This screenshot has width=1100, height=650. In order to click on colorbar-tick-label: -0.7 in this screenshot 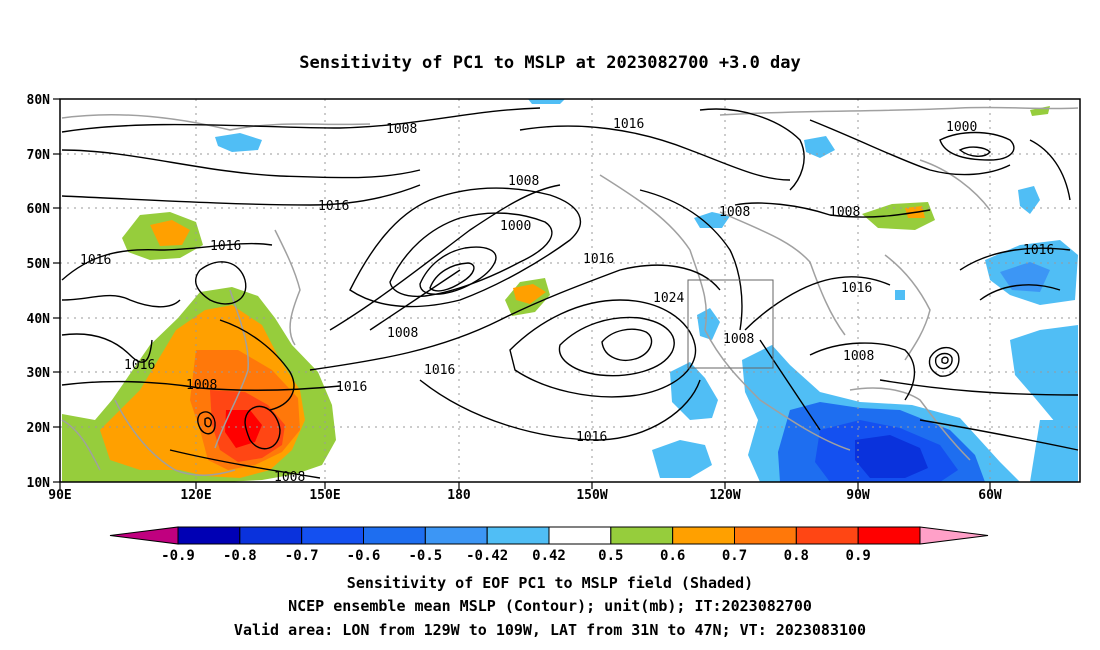, I will do `click(302, 556)`.